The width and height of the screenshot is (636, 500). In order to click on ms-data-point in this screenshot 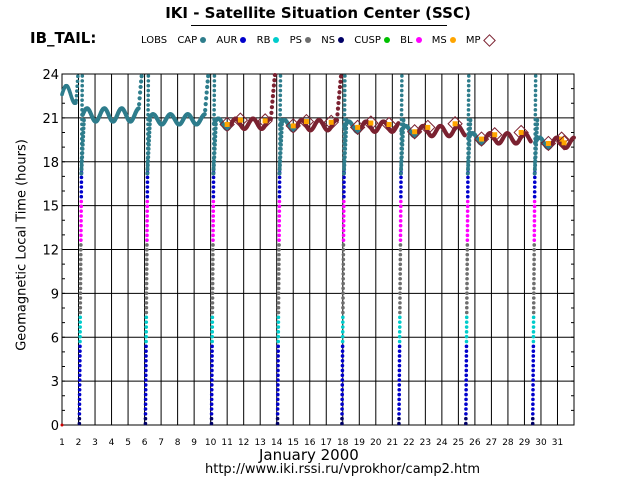, I will do `click(415, 132)`.